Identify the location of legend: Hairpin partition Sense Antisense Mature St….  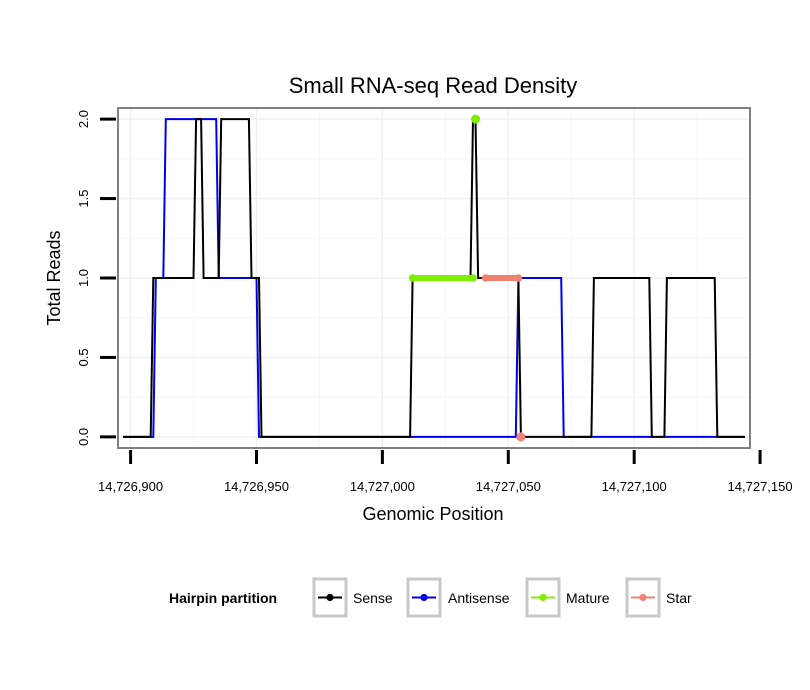
(430, 597).